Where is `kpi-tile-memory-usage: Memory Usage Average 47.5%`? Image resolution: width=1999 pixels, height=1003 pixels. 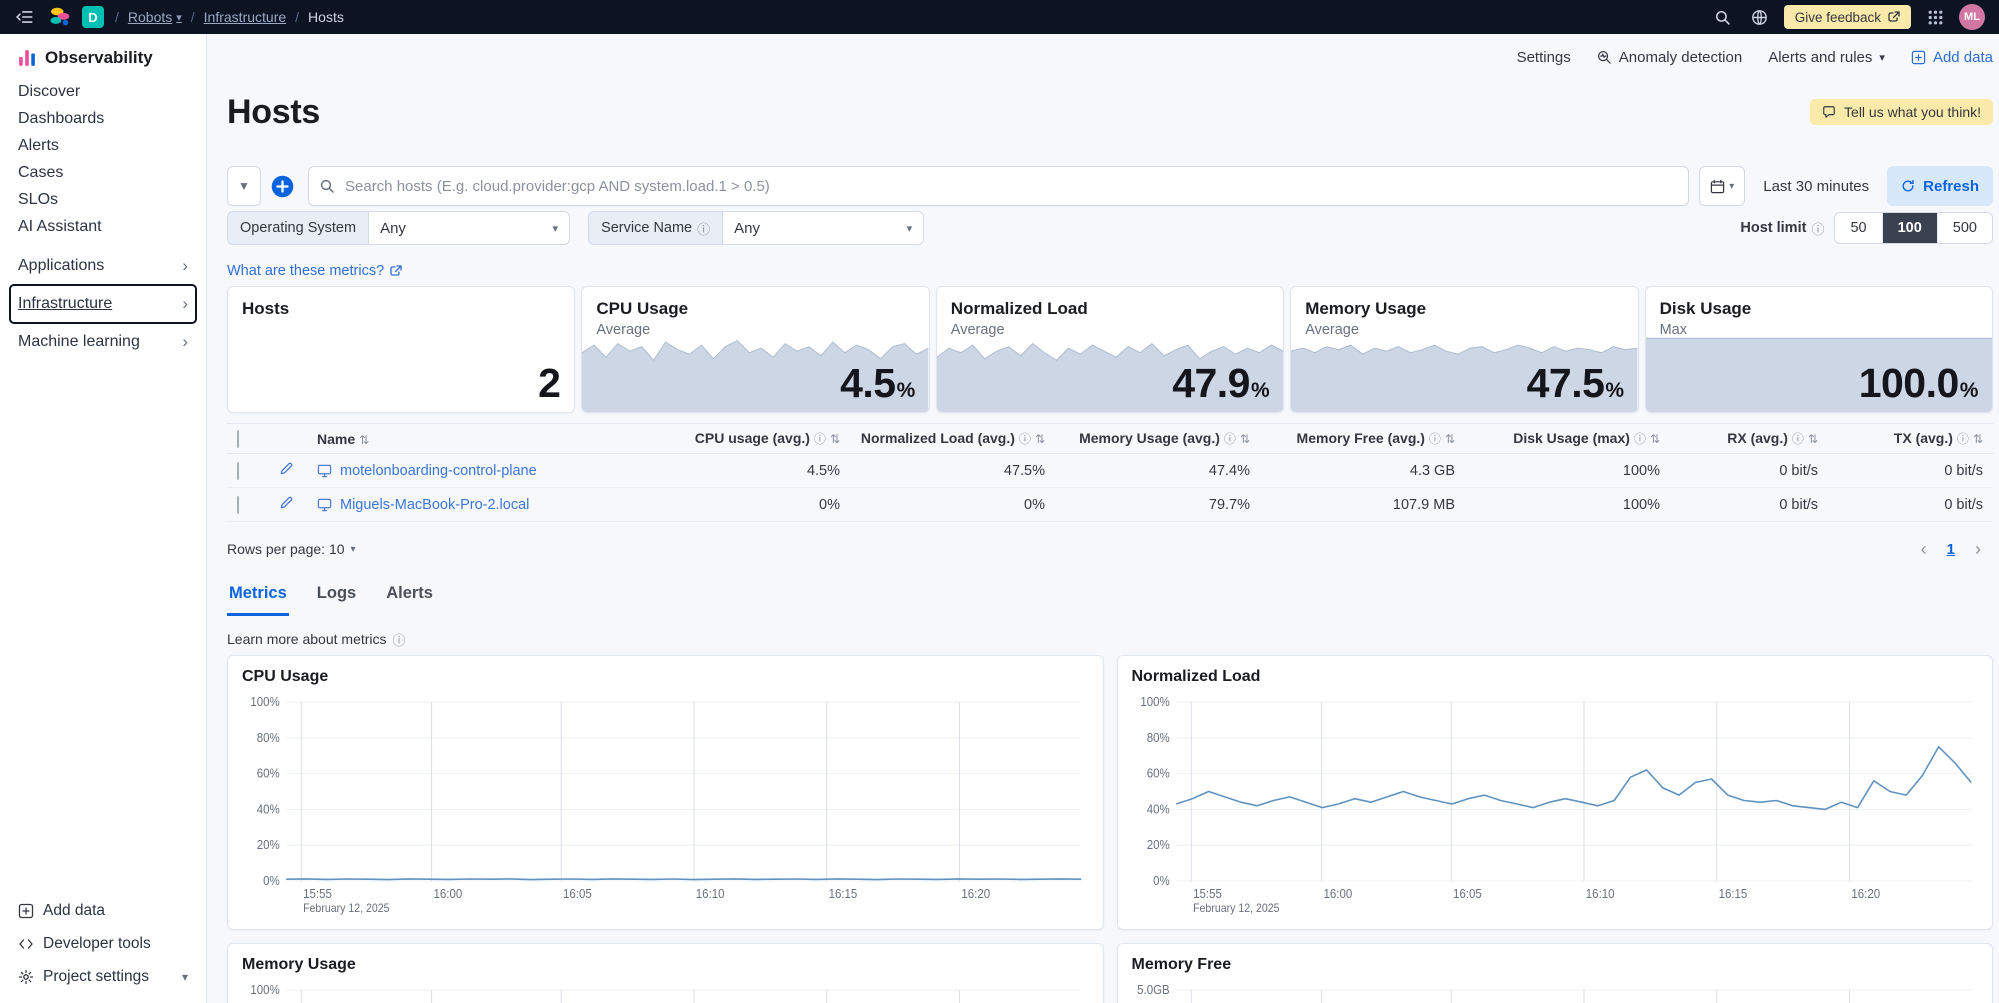
kpi-tile-memory-usage: Memory Usage Average 47.5% is located at coordinates (1464, 349).